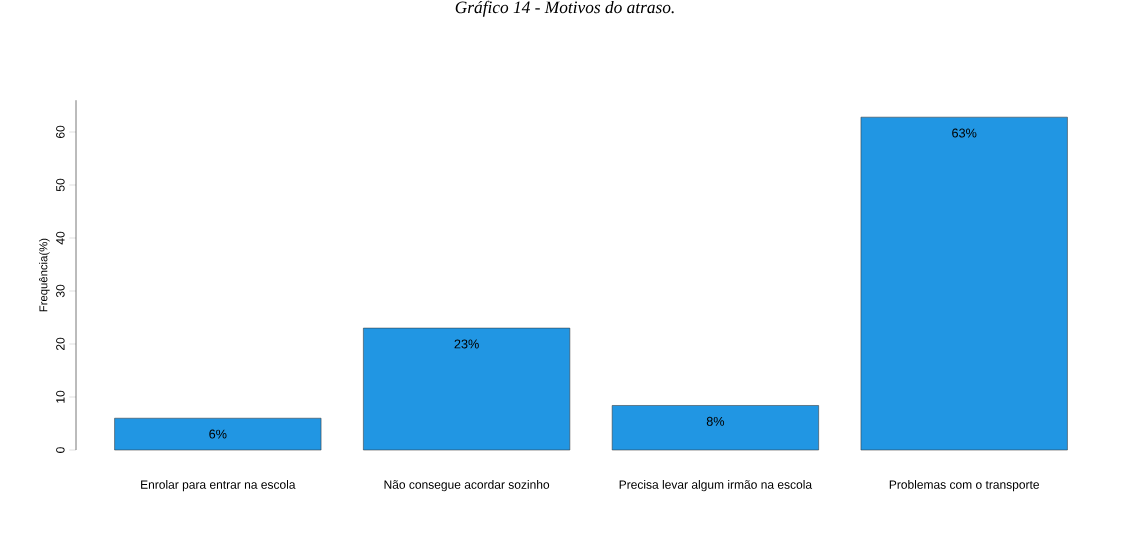 Image resolution: width=1130 pixels, height=533 pixels. I want to click on y-tick-label: 30, so click(60, 291).